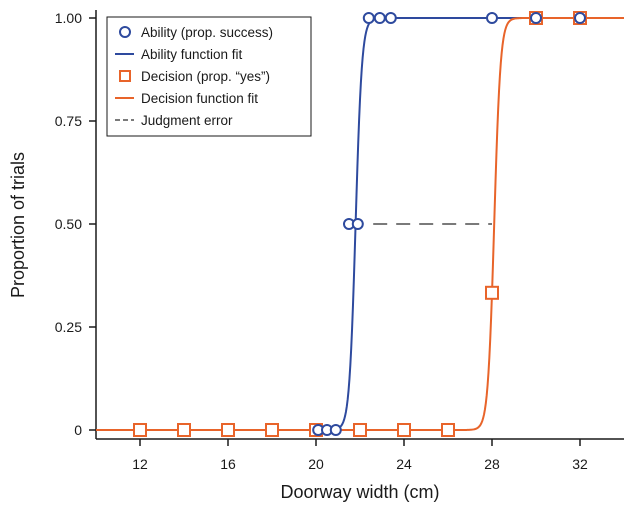 Image resolution: width=624 pixels, height=505 pixels. Describe the element at coordinates (68, 327) in the screenshot. I see `y-tick-label: 0.25` at that location.